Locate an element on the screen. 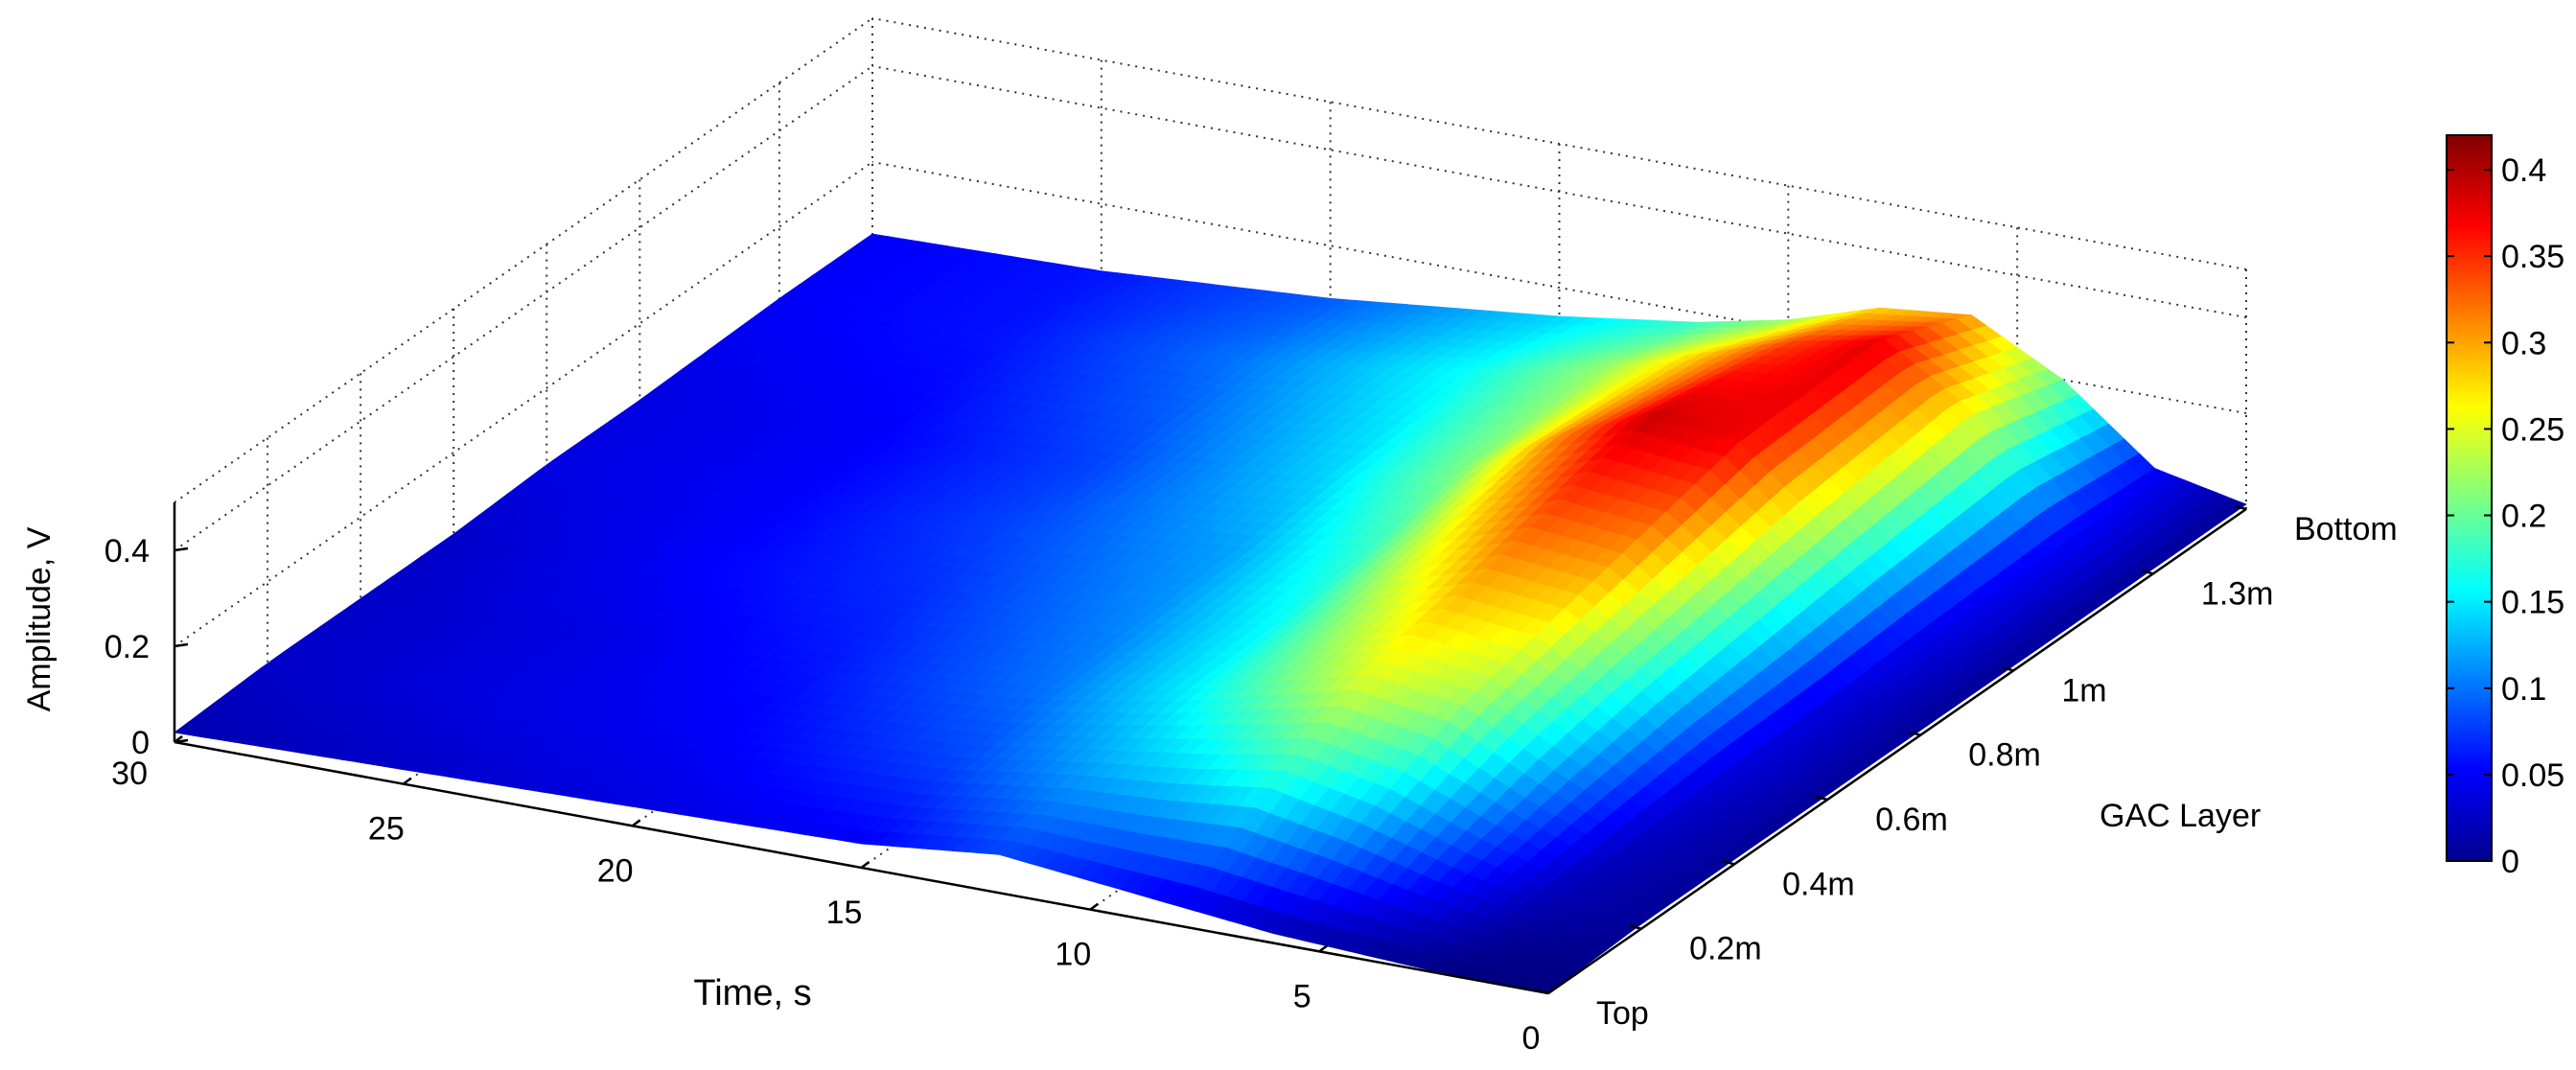 The height and width of the screenshot is (1070, 2576). time-tick-label: 0 is located at coordinates (1532, 1038).